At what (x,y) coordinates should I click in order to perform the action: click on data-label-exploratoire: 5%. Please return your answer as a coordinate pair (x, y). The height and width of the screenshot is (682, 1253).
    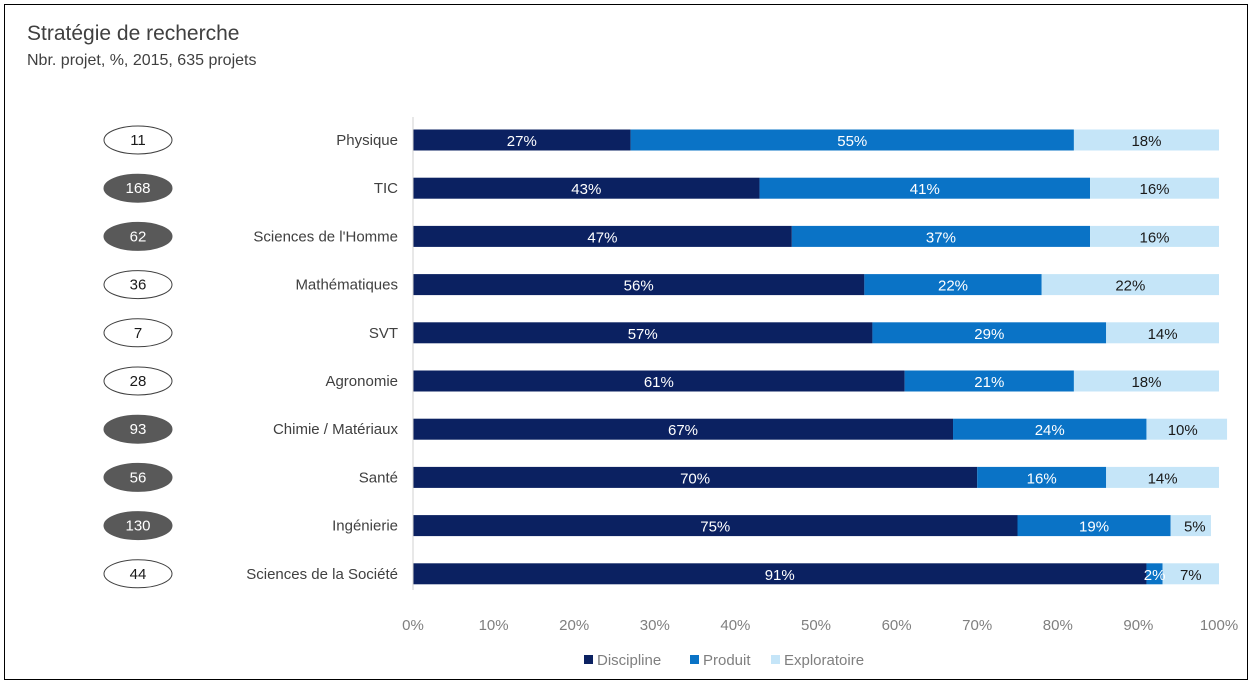
    Looking at the image, I should click on (1195, 527).